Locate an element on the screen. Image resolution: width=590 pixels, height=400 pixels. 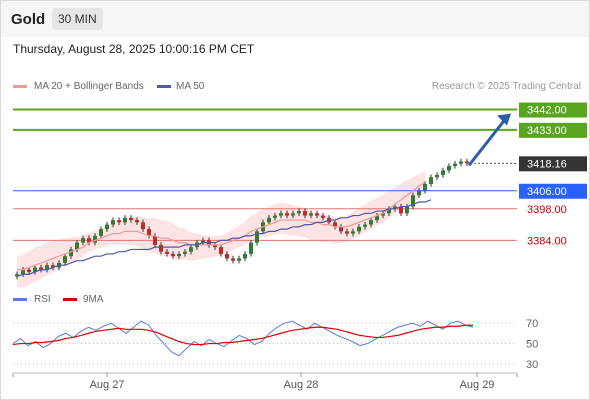
chart-header: Gold 30 MIN is located at coordinates (295, 19).